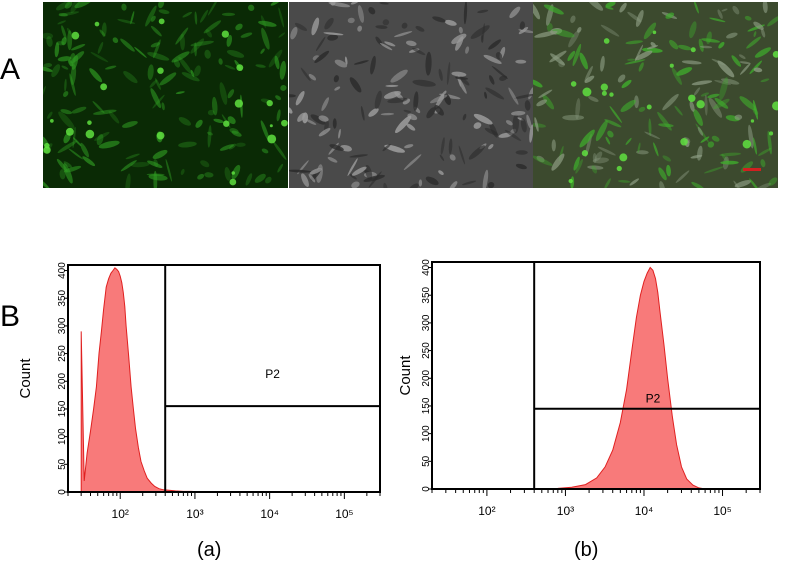 This screenshot has width=785, height=564. What do you see at coordinates (10, 69) in the screenshot?
I see `panel-a-letter: A` at bounding box center [10, 69].